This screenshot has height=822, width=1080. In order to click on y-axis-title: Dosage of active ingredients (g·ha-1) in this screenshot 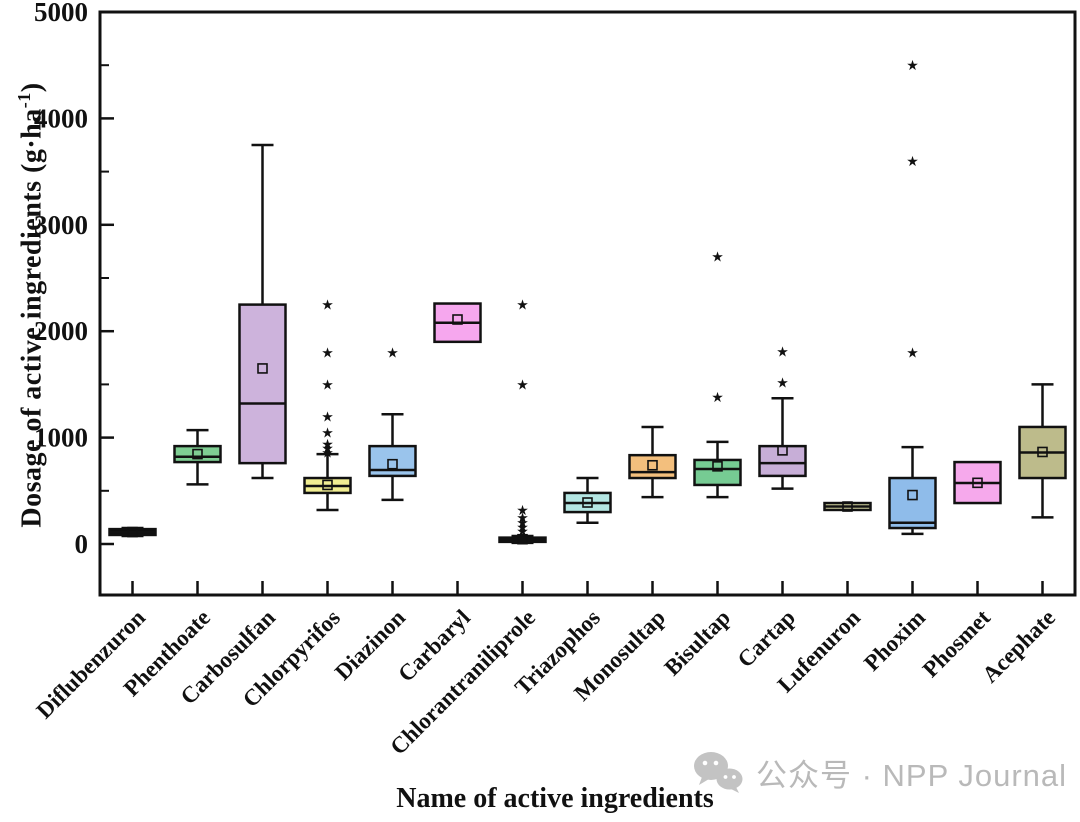, I will do `click(32, 305)`.